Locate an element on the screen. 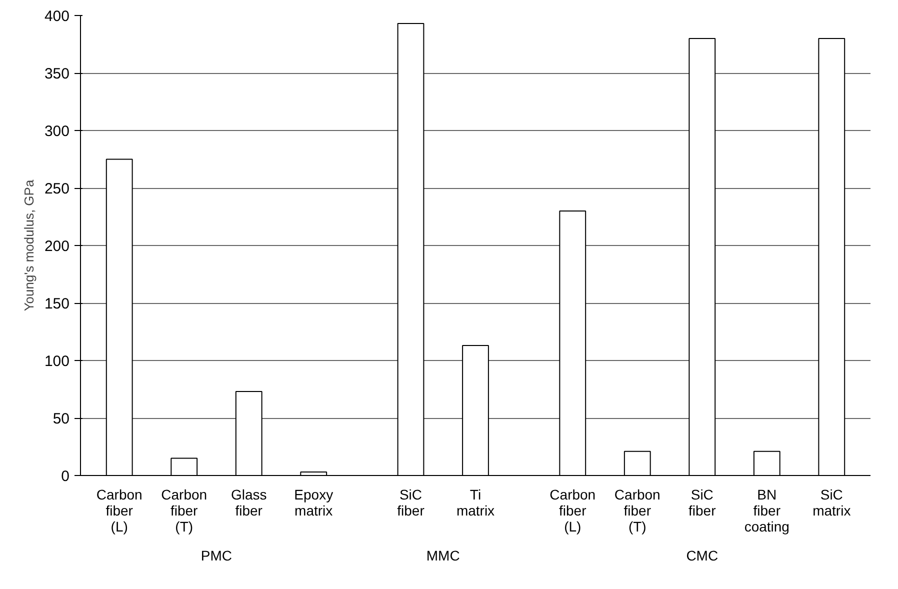 This screenshot has width=898, height=589. y-axis-title: Young's modulus, GPa is located at coordinates (28, 245).